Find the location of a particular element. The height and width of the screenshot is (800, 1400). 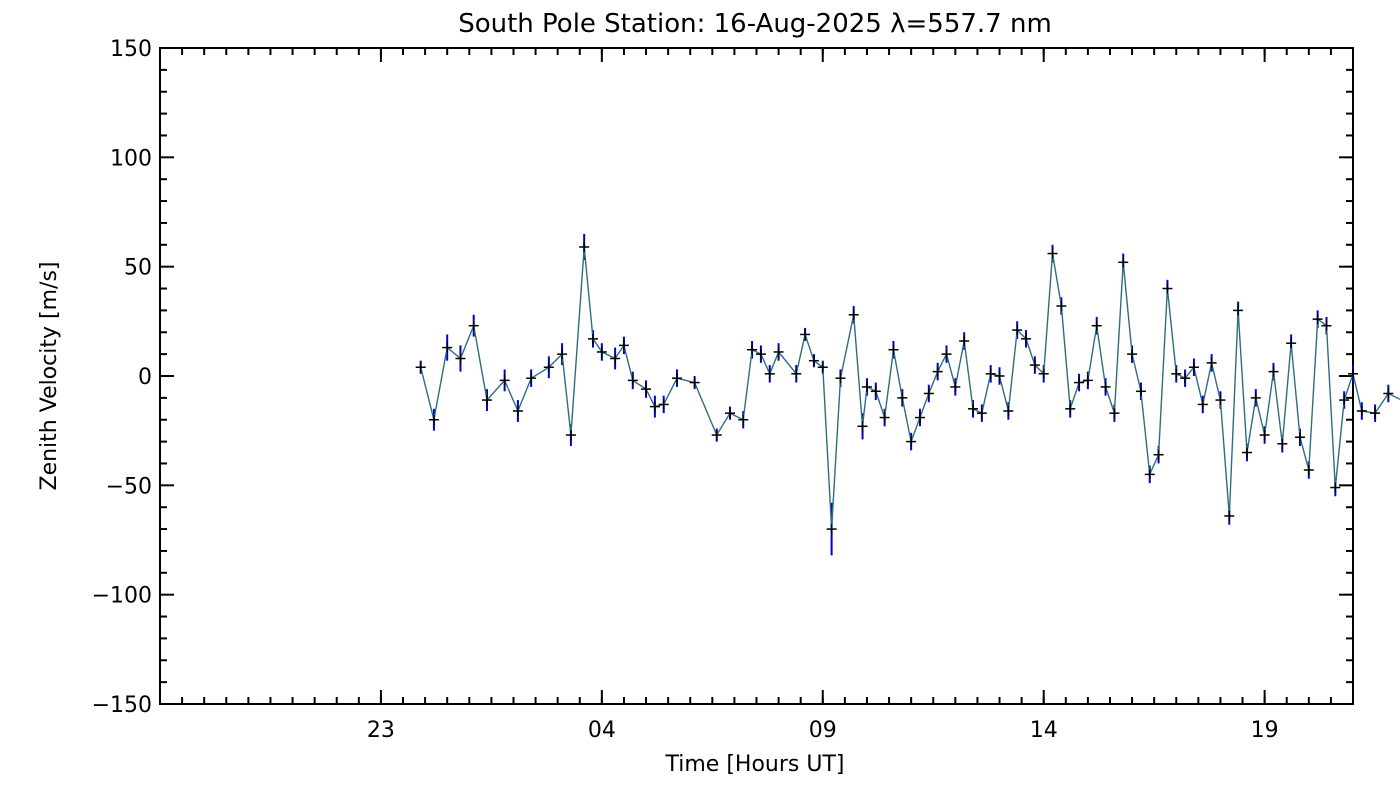

y-tick-label: 150 is located at coordinates (131, 49).